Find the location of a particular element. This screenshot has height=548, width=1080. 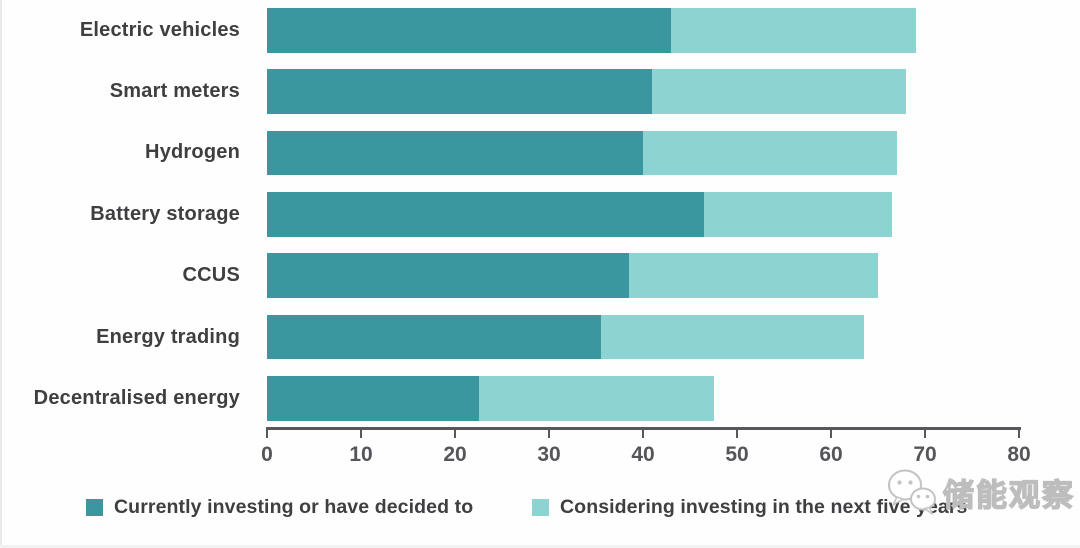

x-tick-label: 40 is located at coordinates (643, 454).